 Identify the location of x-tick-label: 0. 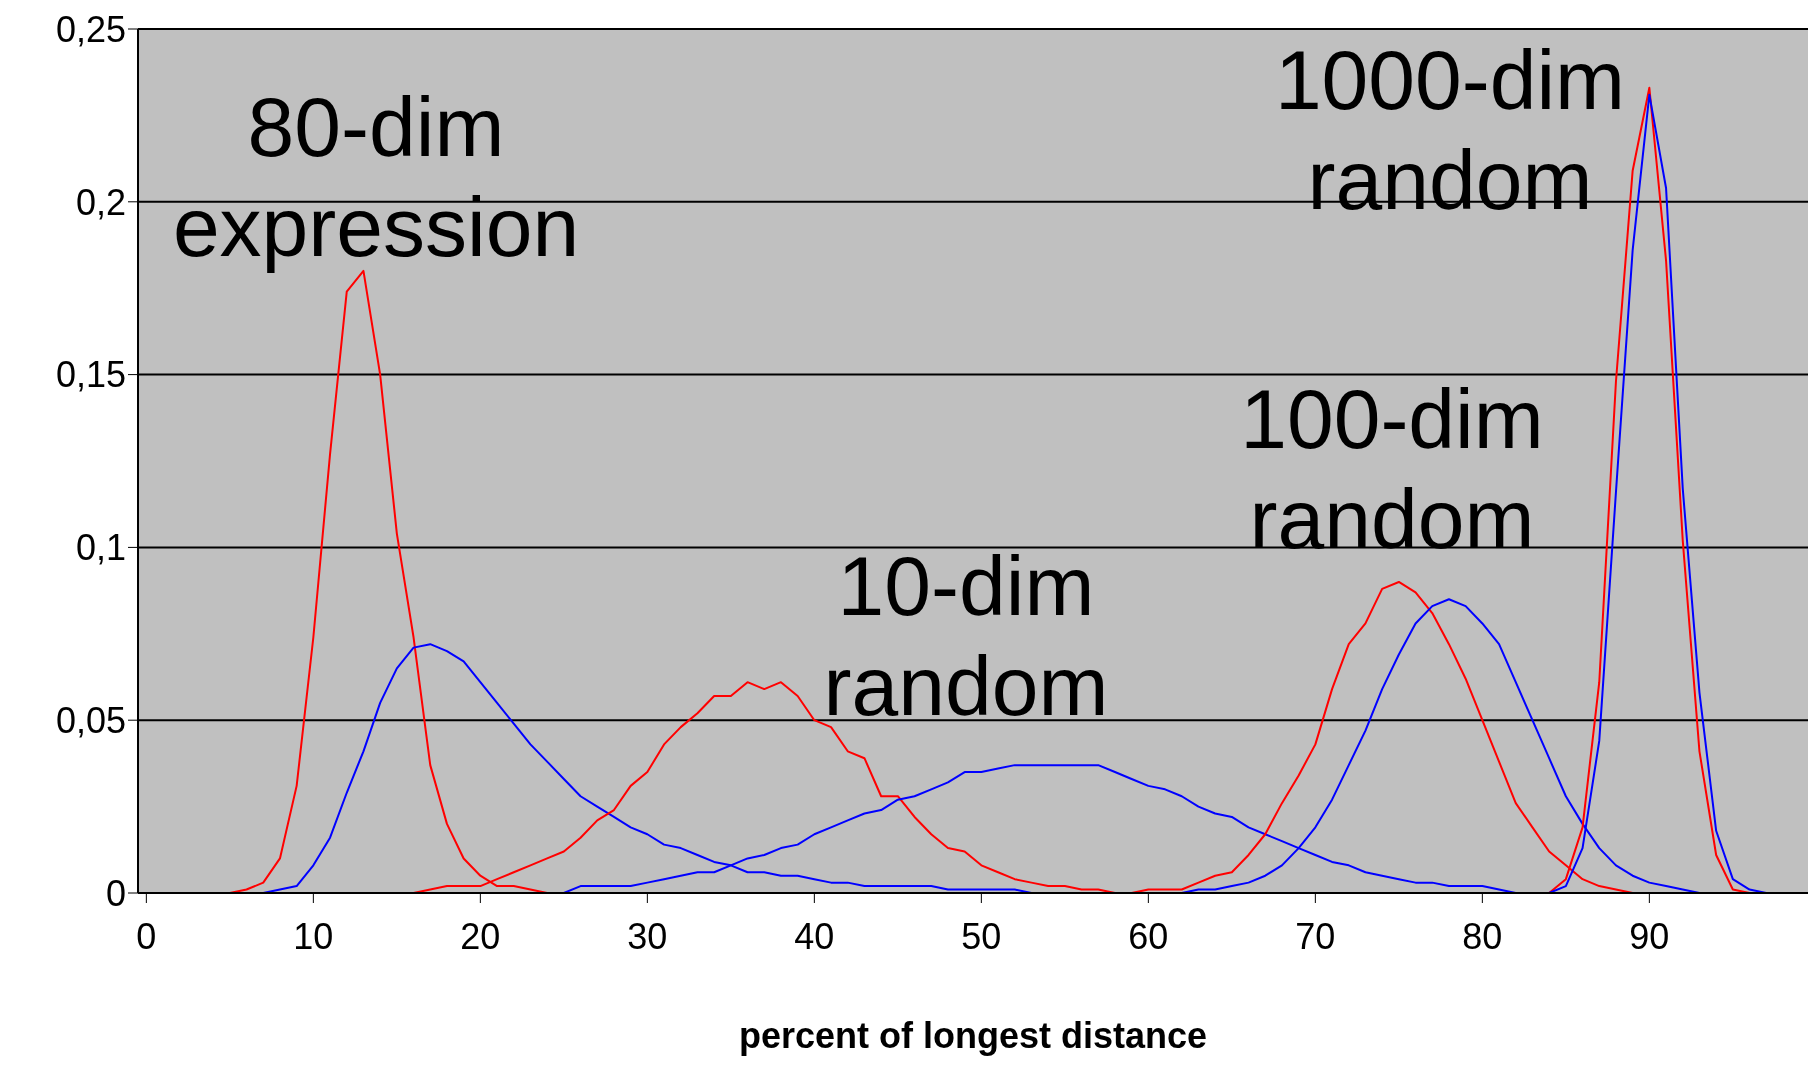
(146, 936).